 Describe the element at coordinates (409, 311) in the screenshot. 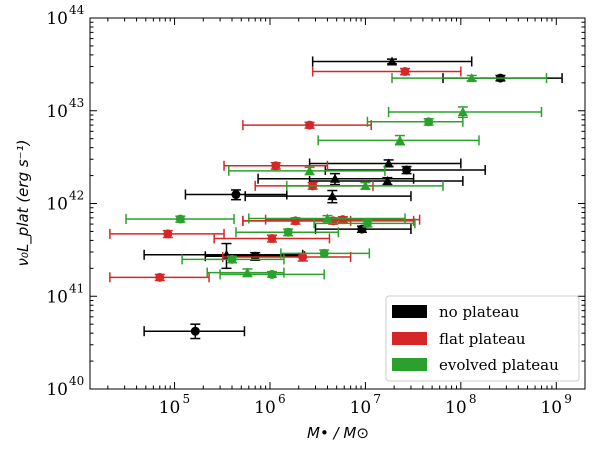

I see `legend-swatch-no-plateau` at that location.